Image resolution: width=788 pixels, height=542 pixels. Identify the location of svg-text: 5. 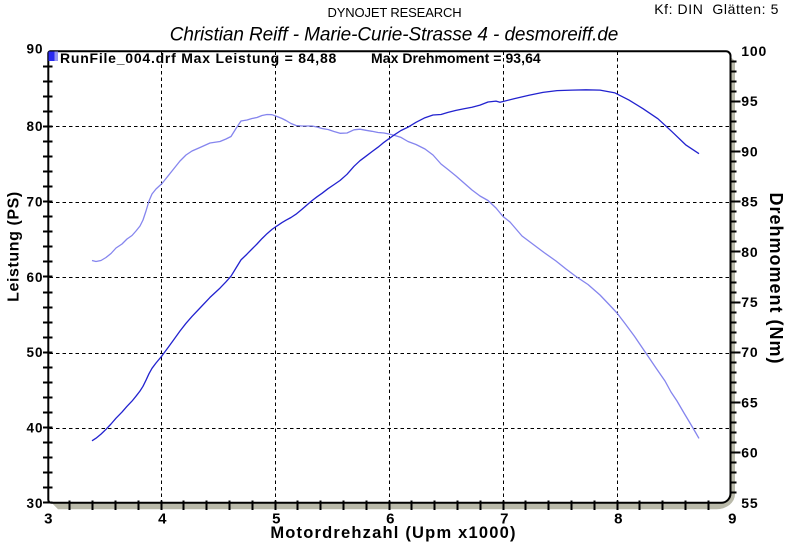
(276, 519).